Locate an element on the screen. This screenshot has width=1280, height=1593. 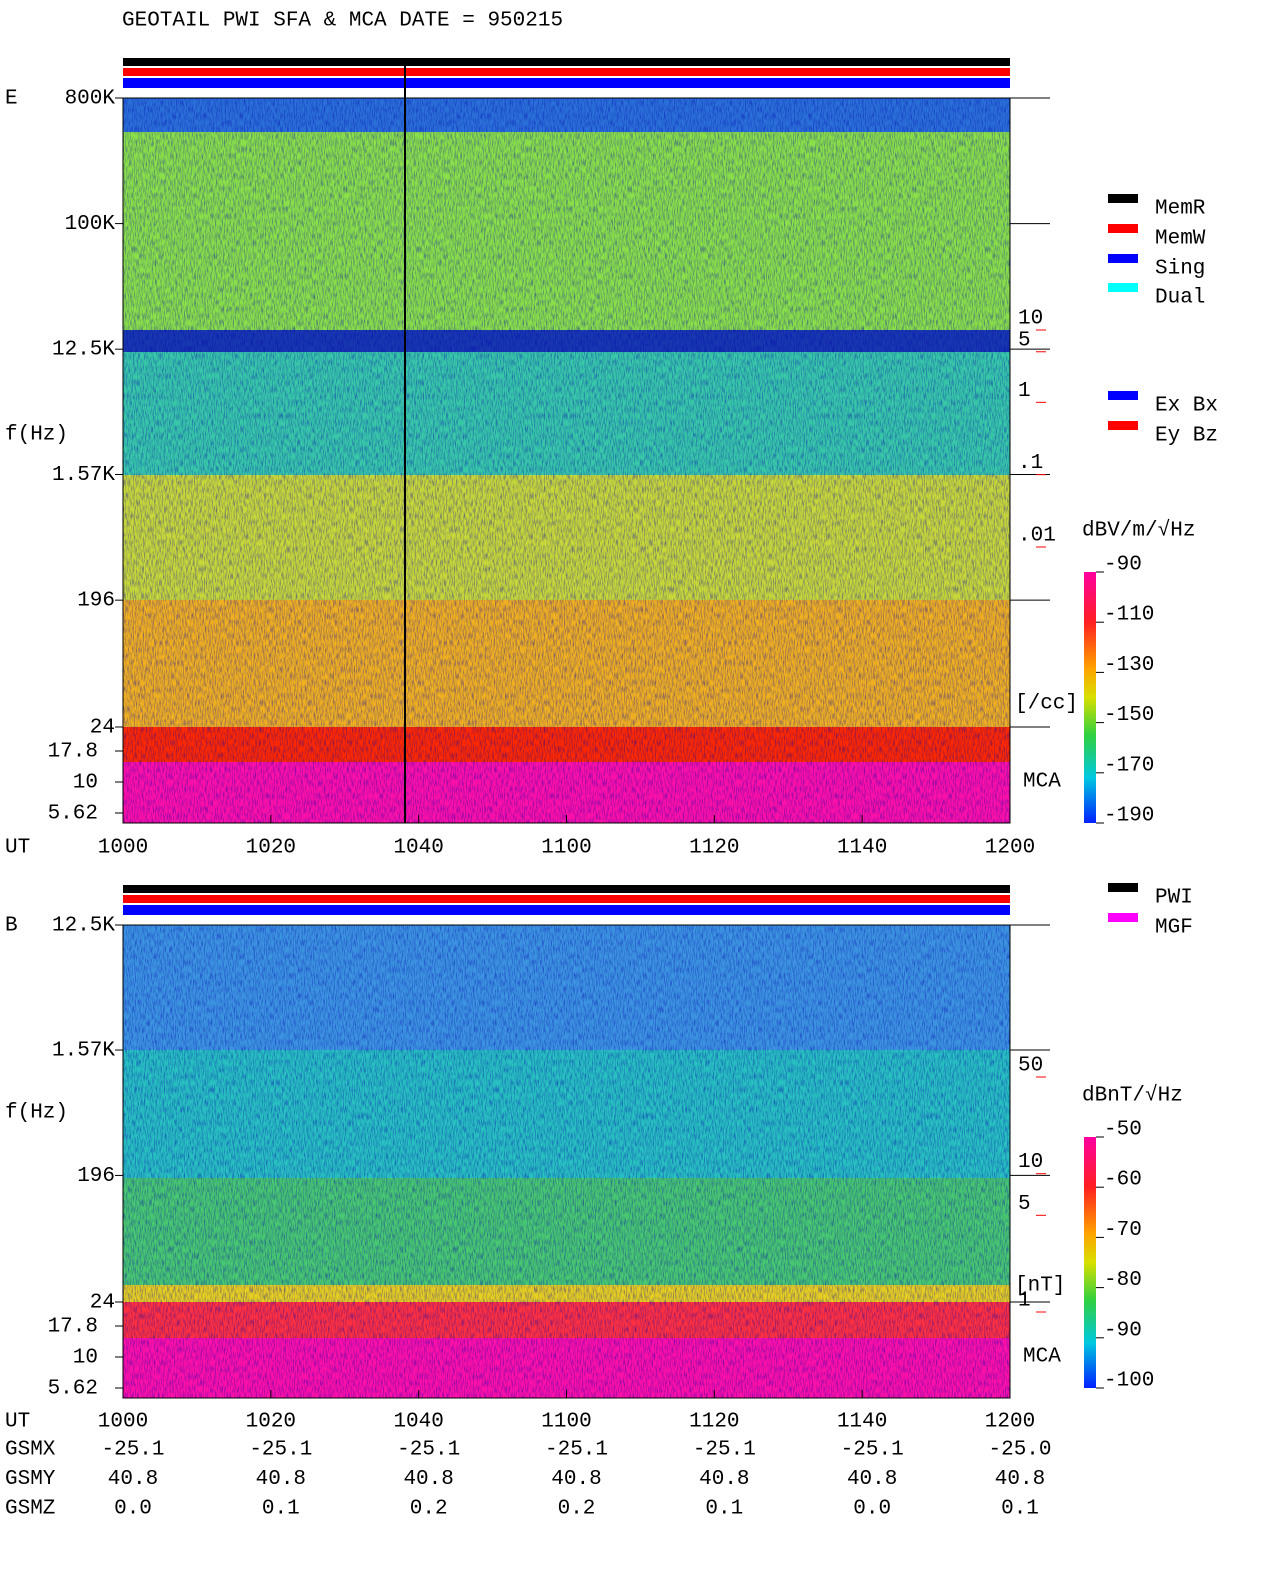
colorbar-label: dBnT/√Hz is located at coordinates (1132, 1096).